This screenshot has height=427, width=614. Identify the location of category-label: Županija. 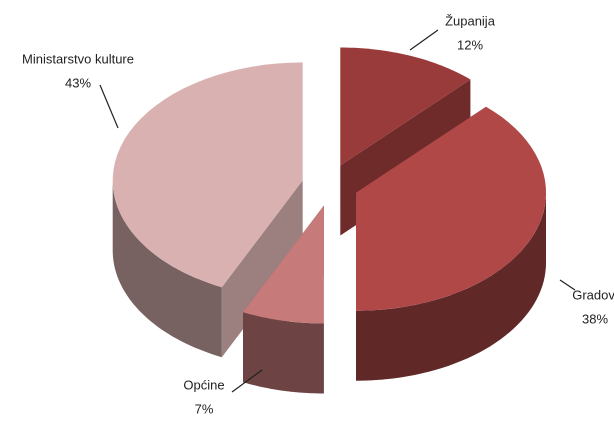
(470, 20).